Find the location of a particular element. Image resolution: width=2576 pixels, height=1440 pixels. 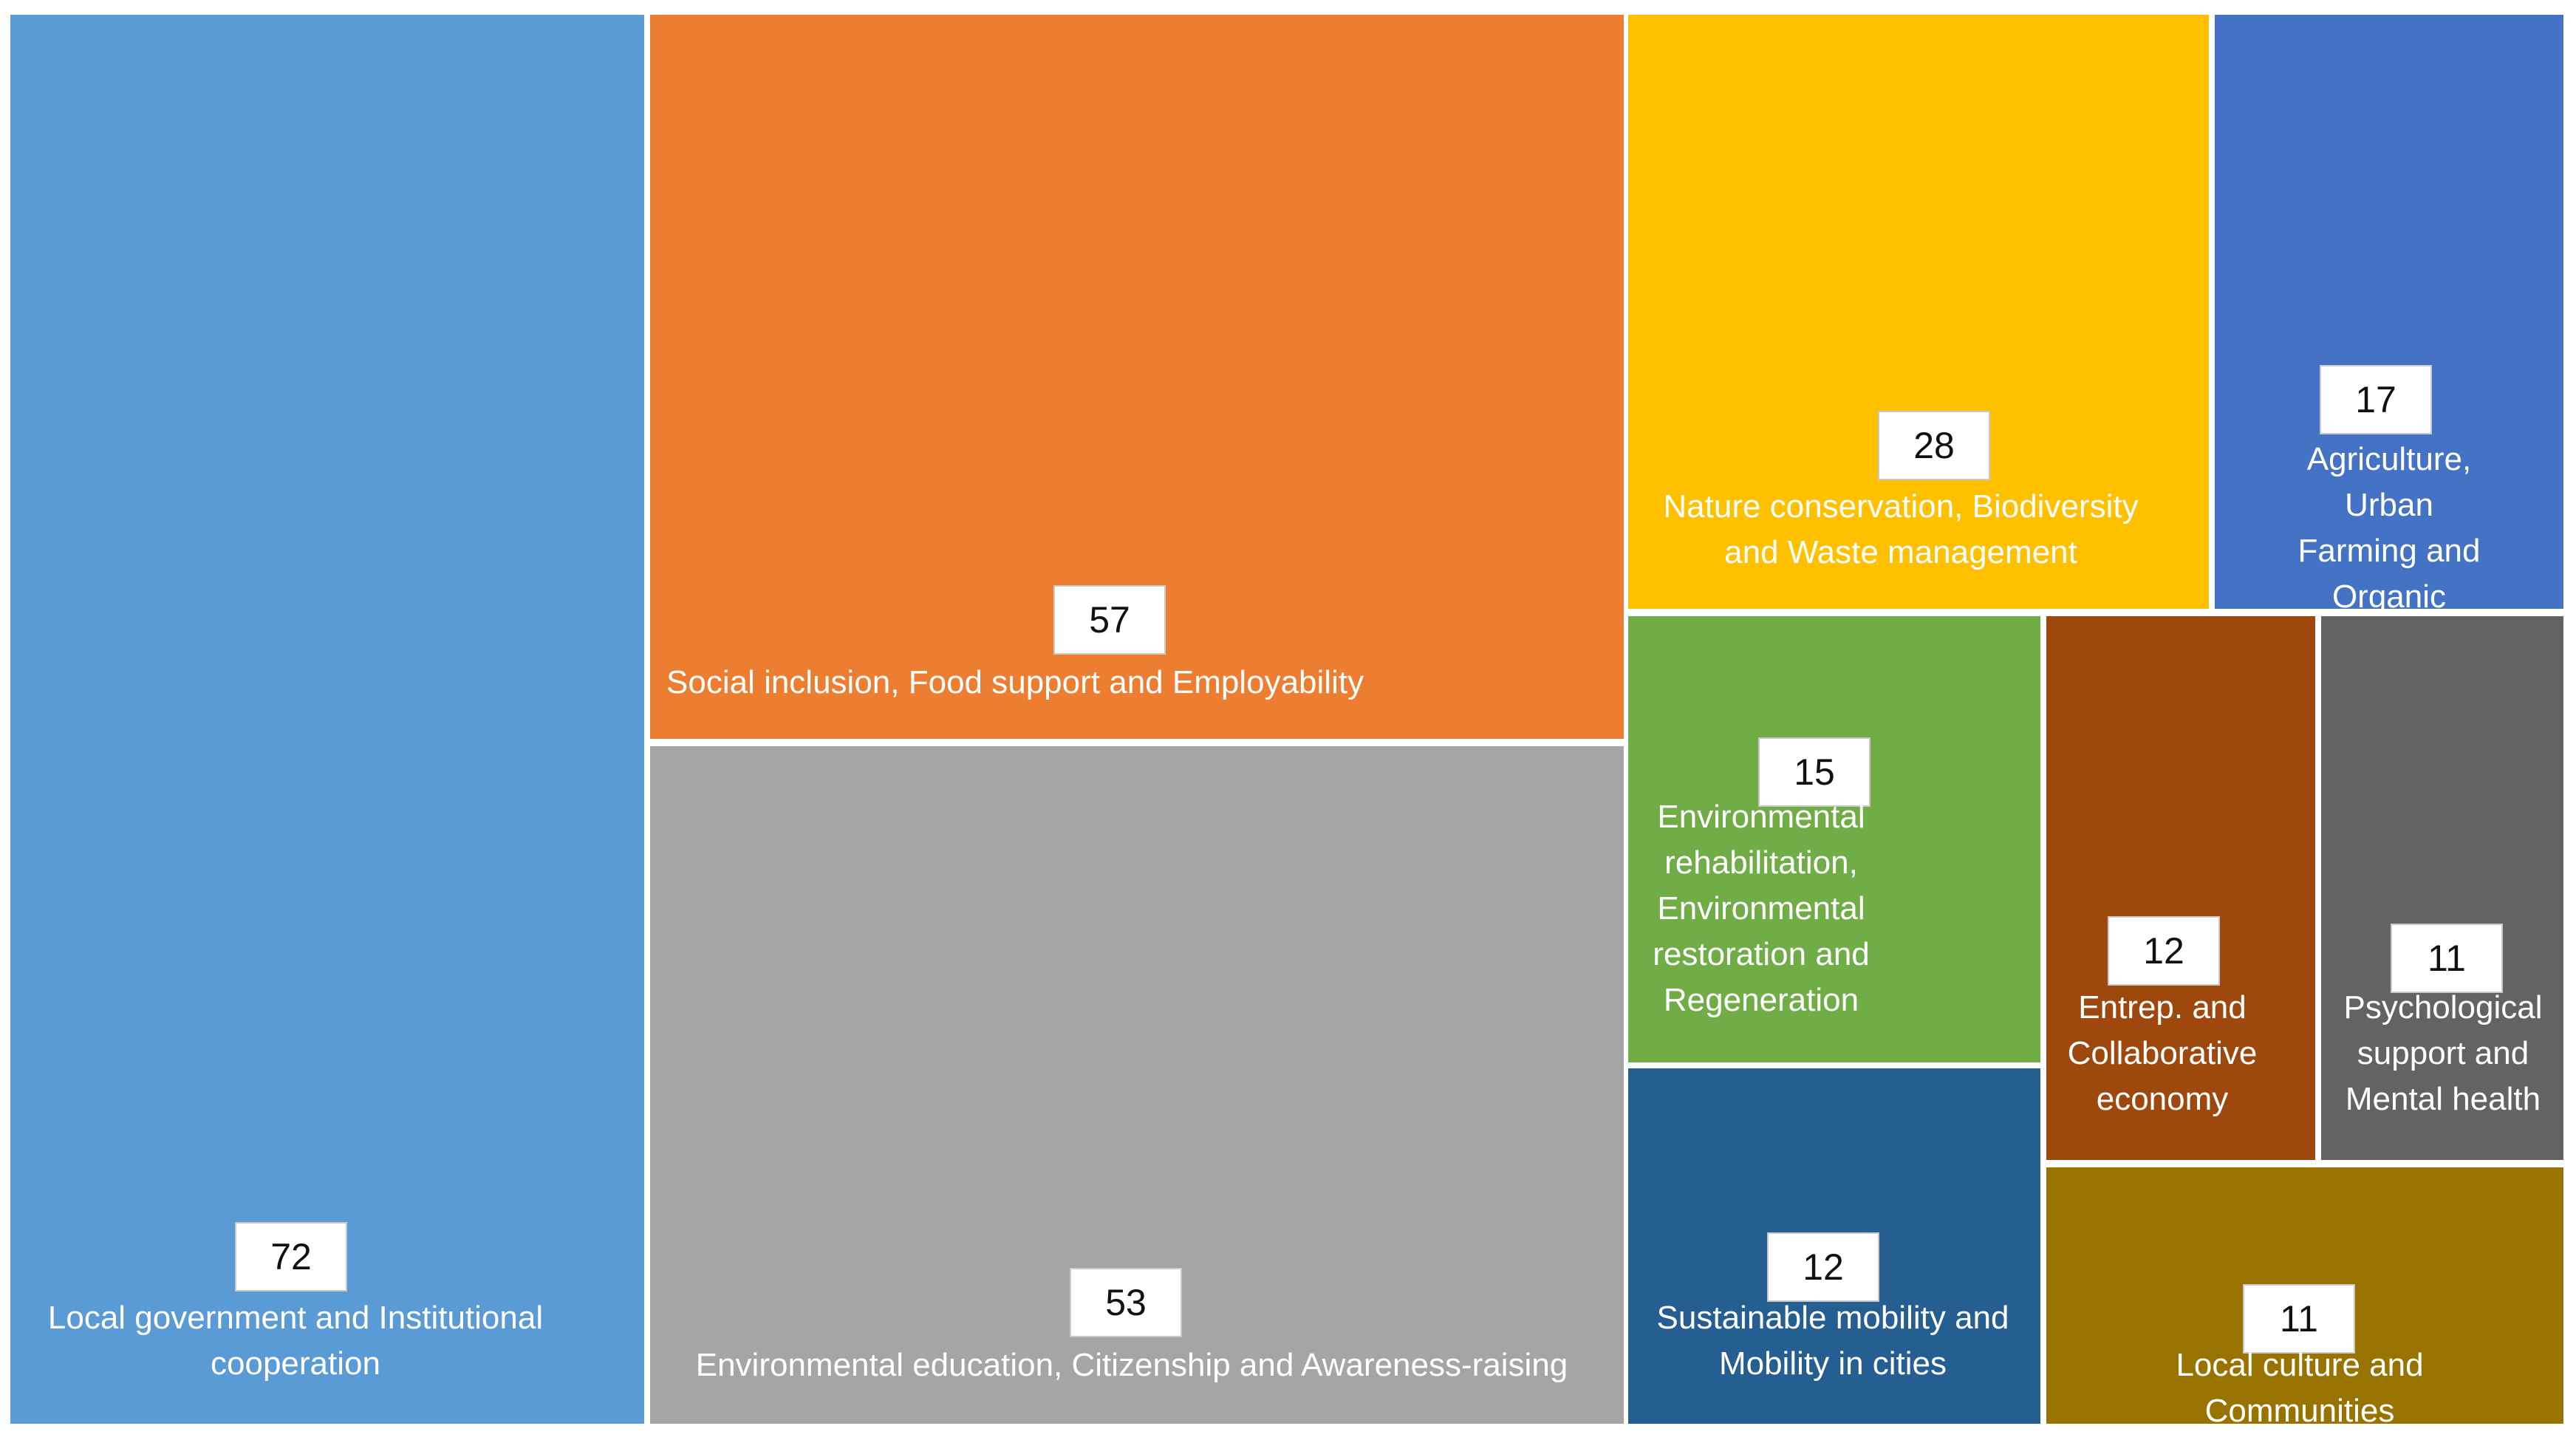

tile-category-label: Local culture and Communities is located at coordinates (2300, 1388).